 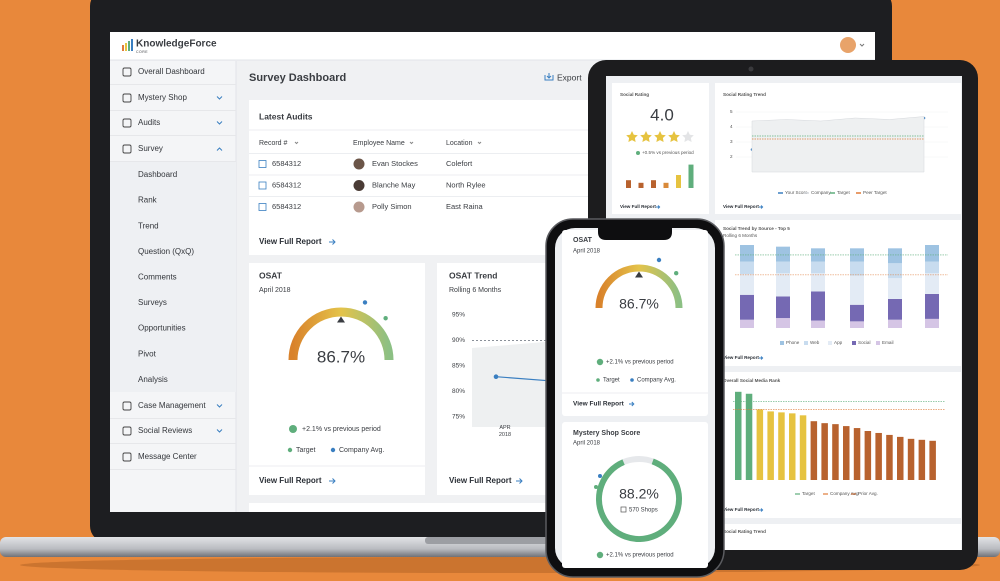 What do you see at coordinates (862, 45) in the screenshot?
I see `avatar-chevron` at bounding box center [862, 45].